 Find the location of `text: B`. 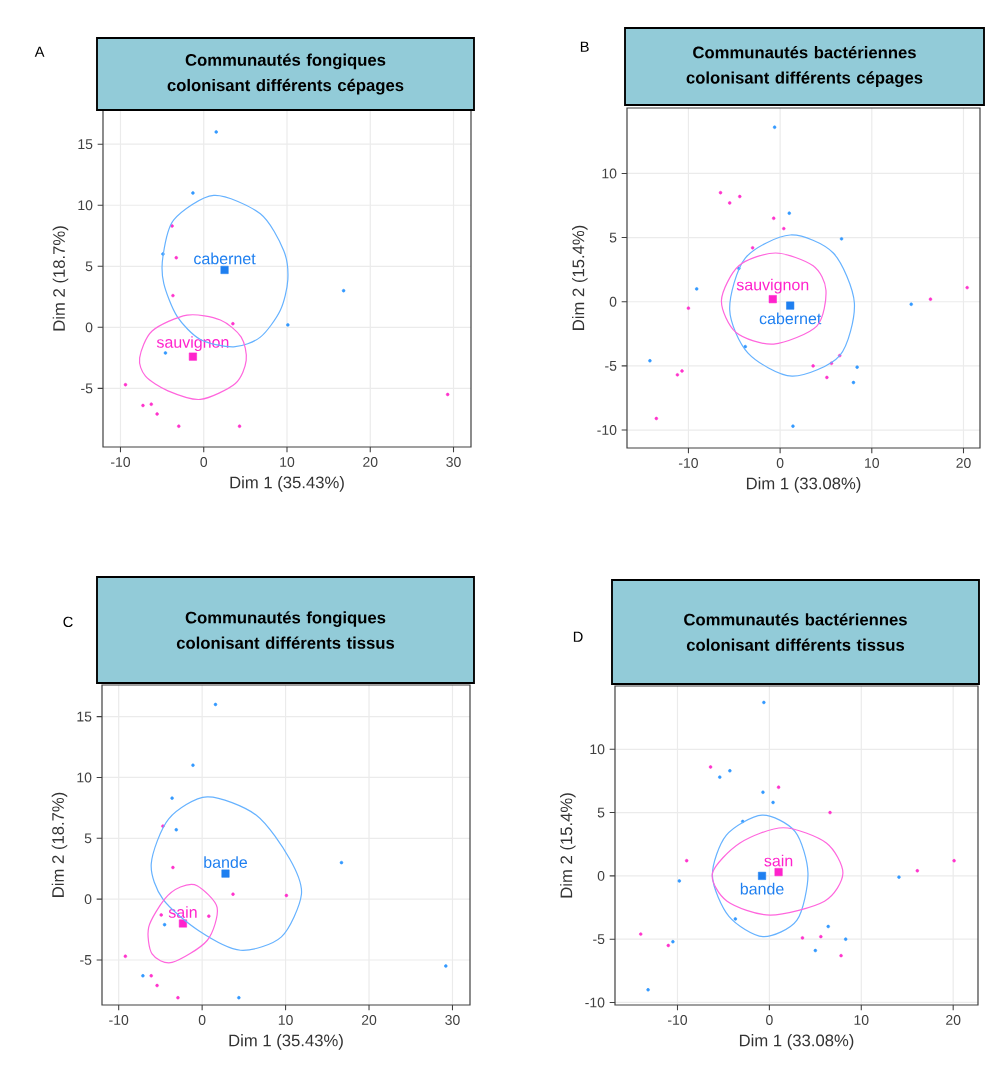

text: B is located at coordinates (584, 46).